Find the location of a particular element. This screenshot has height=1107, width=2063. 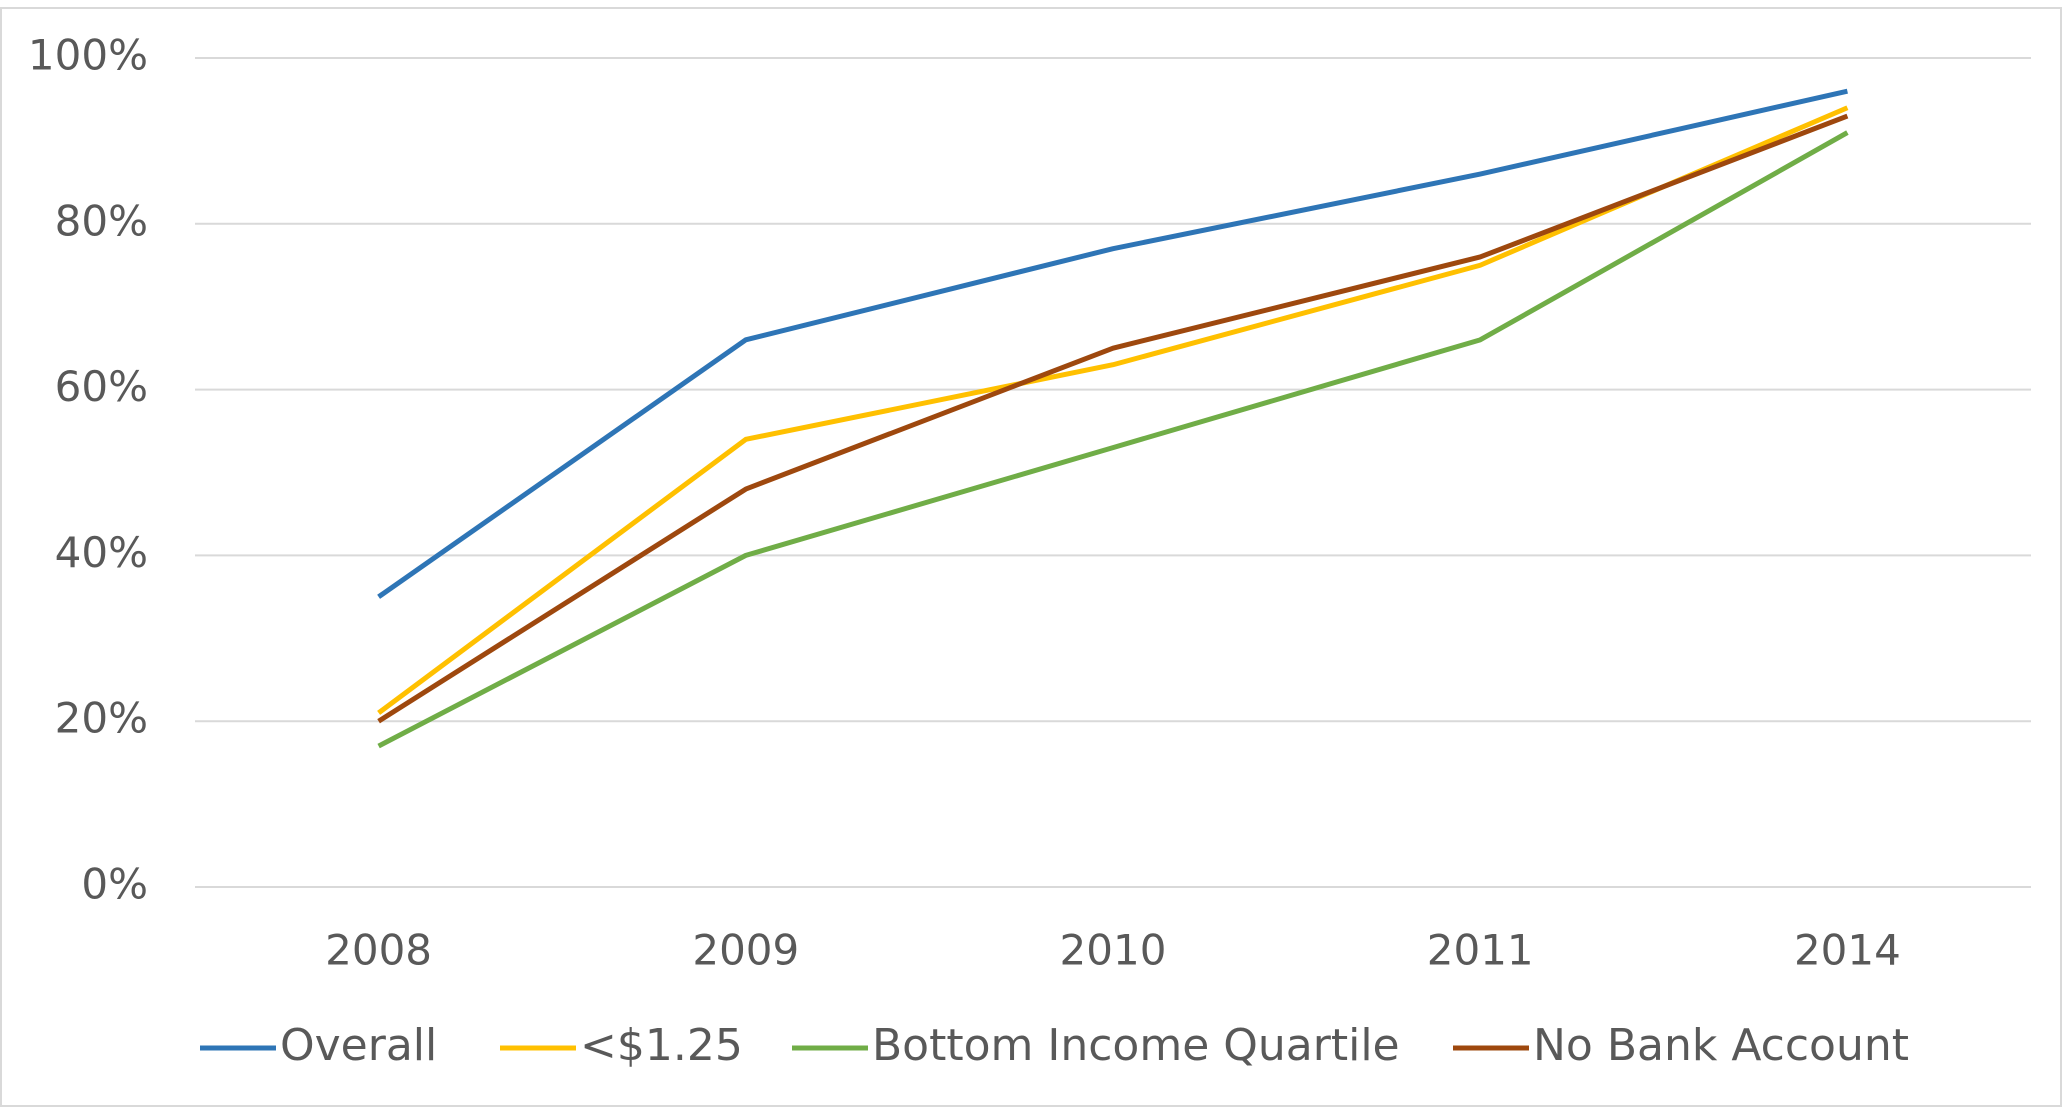

y-tick-label: 100% is located at coordinates (88, 55).